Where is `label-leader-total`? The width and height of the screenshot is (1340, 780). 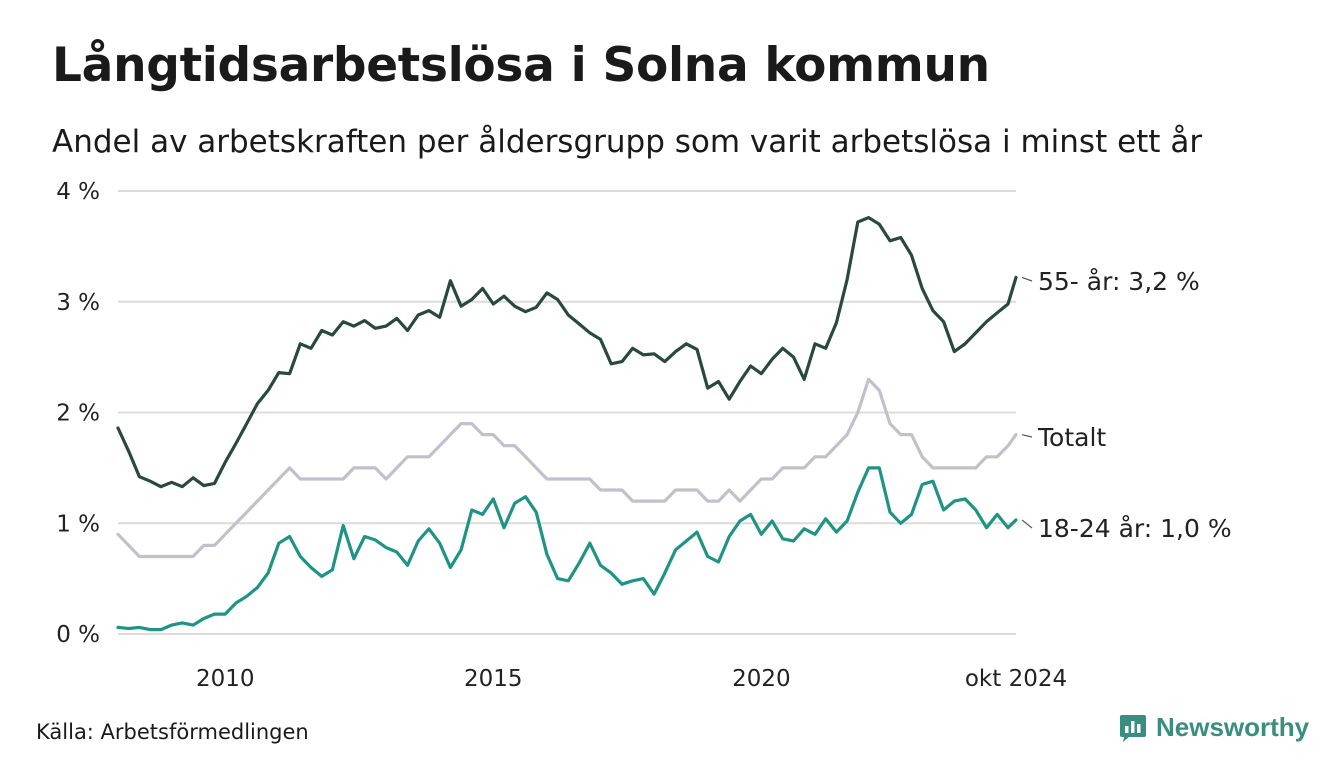
label-leader-total is located at coordinates (1027, 436).